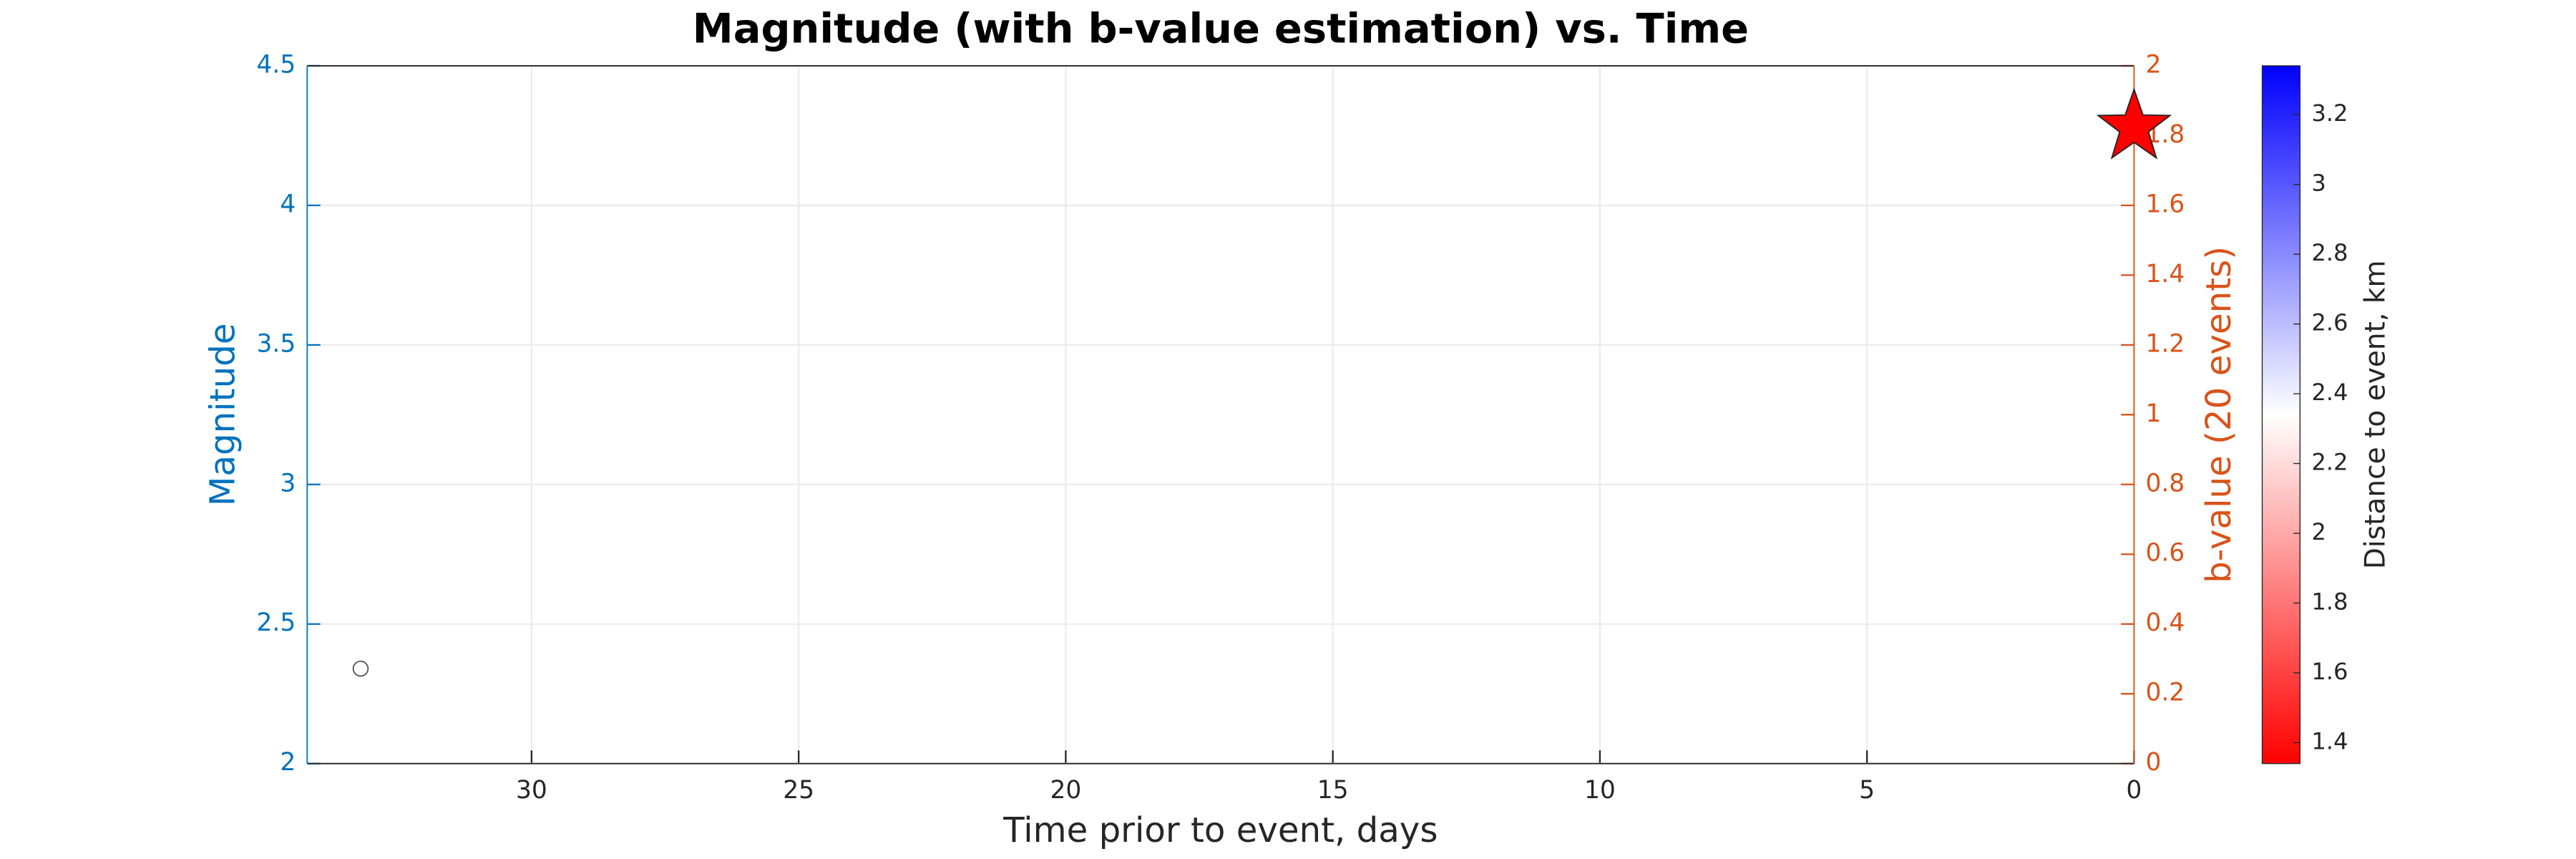  I want to click on colorbar-tick-label: 2.2, so click(2329, 462).